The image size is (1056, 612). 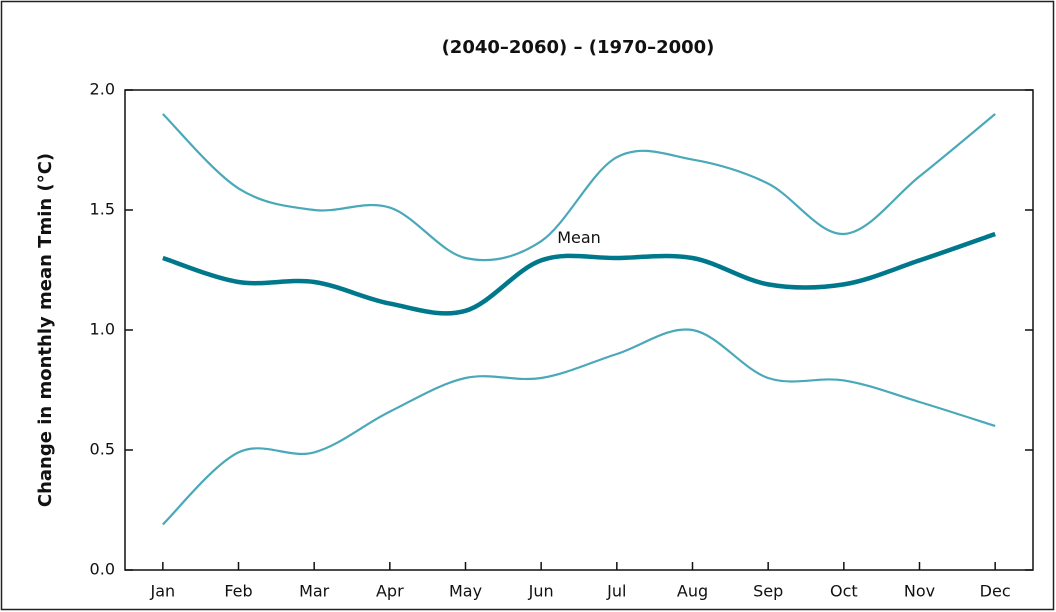 What do you see at coordinates (162, 591) in the screenshot?
I see `x-tick-label: Jan` at bounding box center [162, 591].